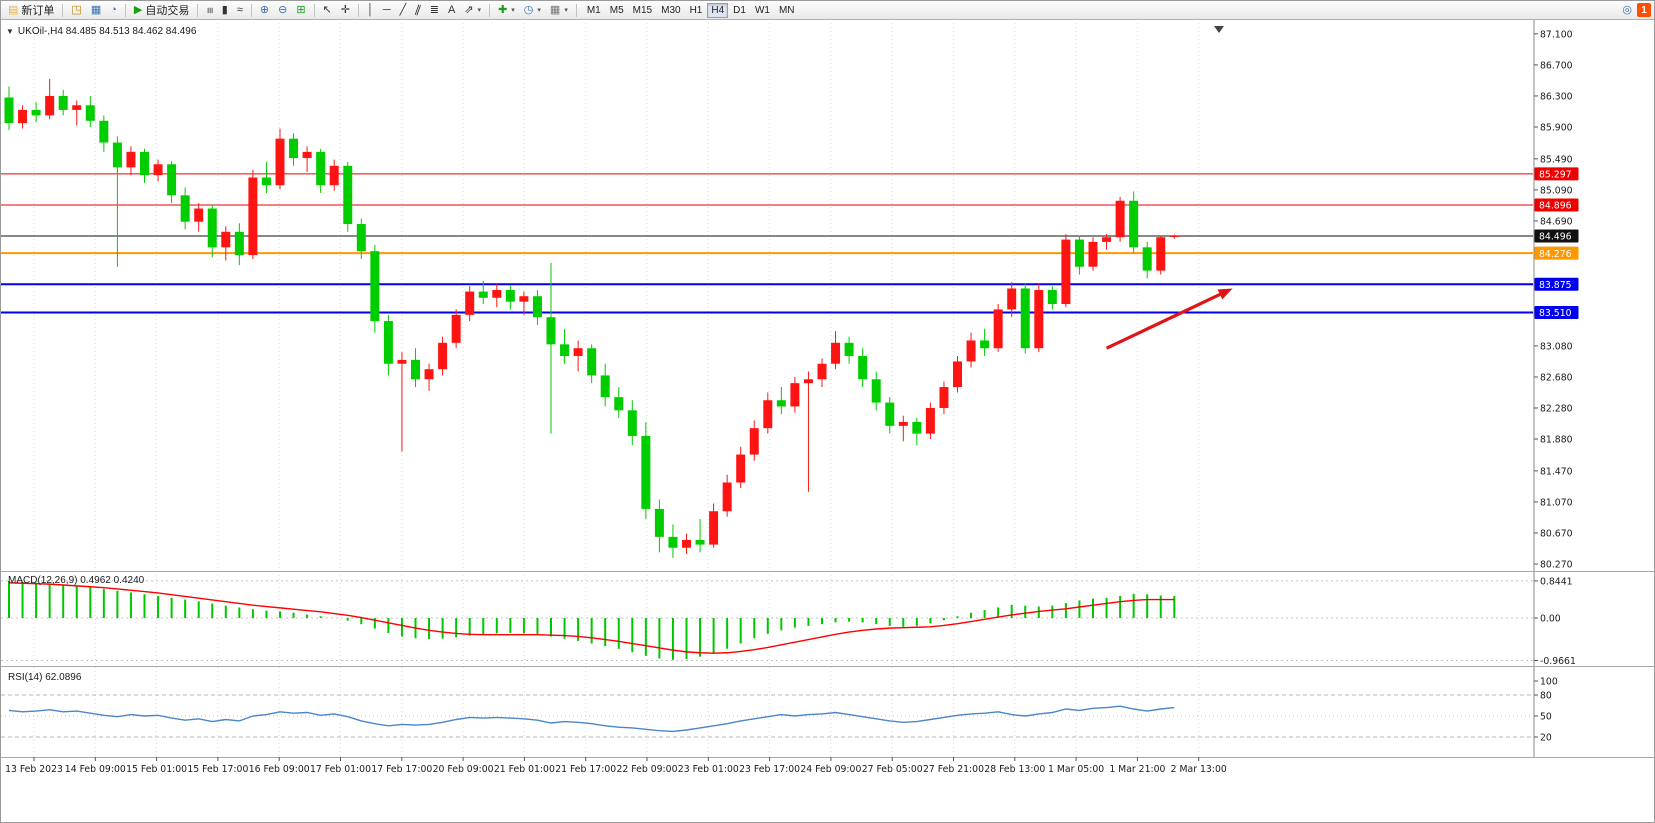 The width and height of the screenshot is (1655, 823). I want to click on autotrading-button-glyph: ▶, so click(138, 9).